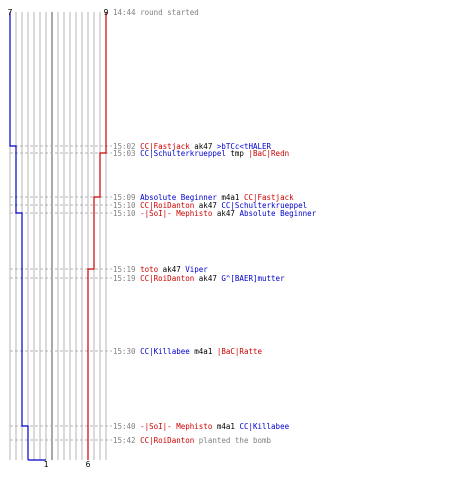 The width and height of the screenshot is (450, 500). I want to click on event-row: 15:19 CC|RoiDanton ak47 G^[BAER]mutter, so click(199, 278).